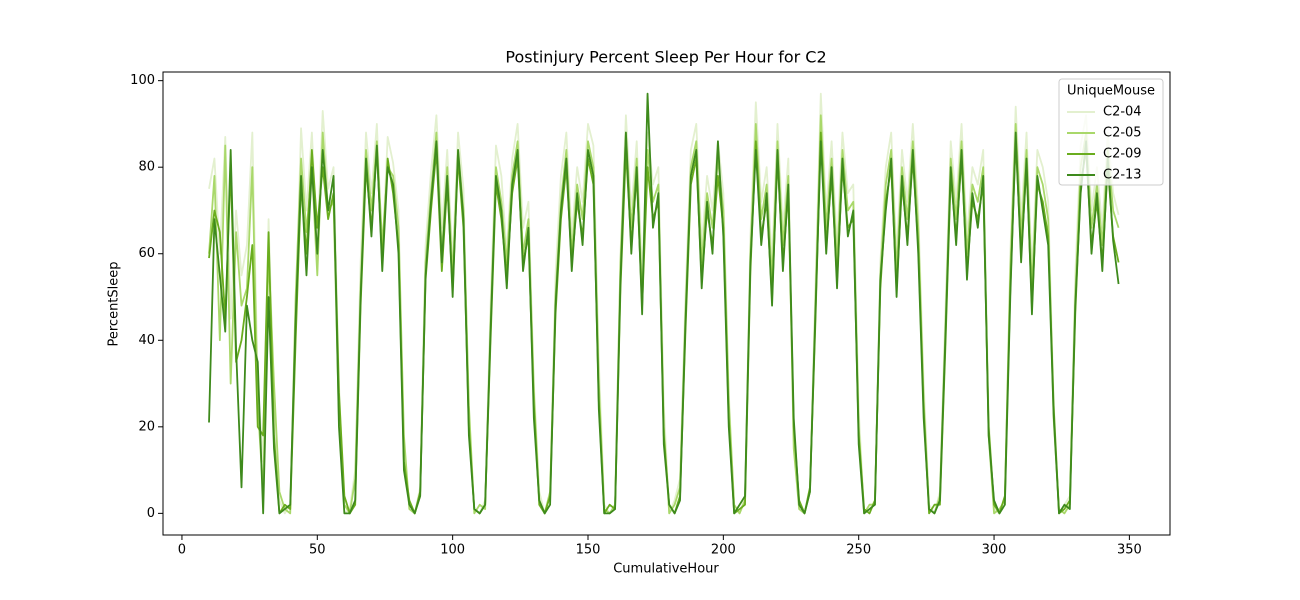 The width and height of the screenshot is (1300, 600). What do you see at coordinates (146, 340) in the screenshot?
I see `y-tick-label: 40` at bounding box center [146, 340].